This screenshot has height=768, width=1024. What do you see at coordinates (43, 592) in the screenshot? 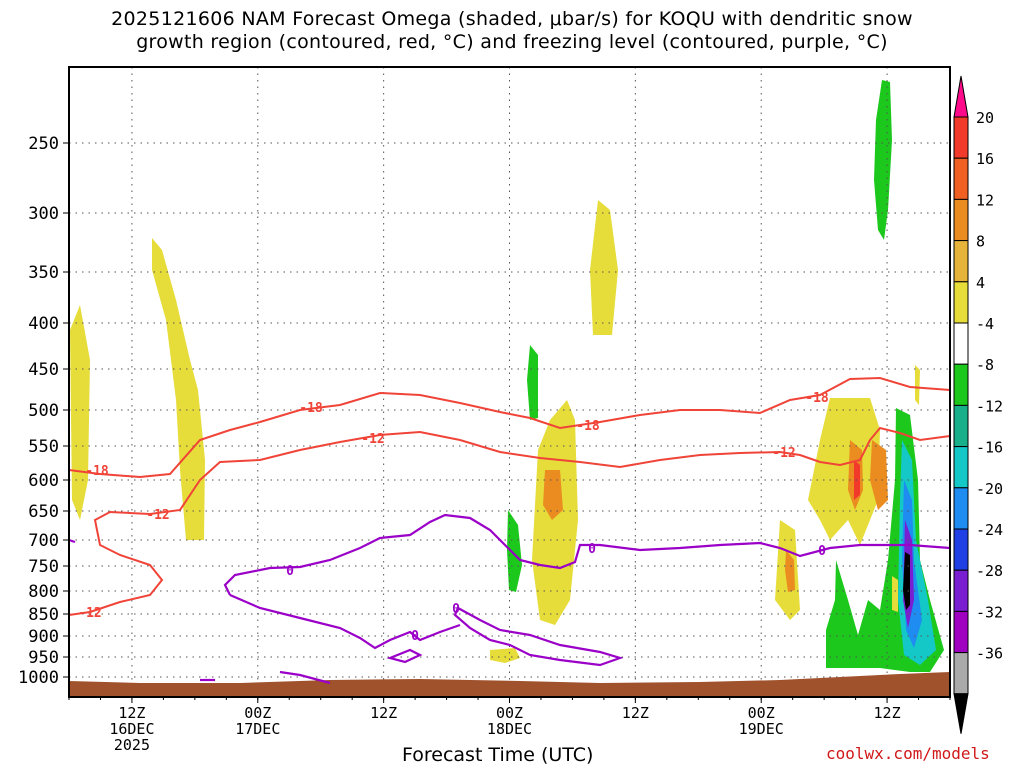
I see `y-tick-label: 800` at bounding box center [43, 592].